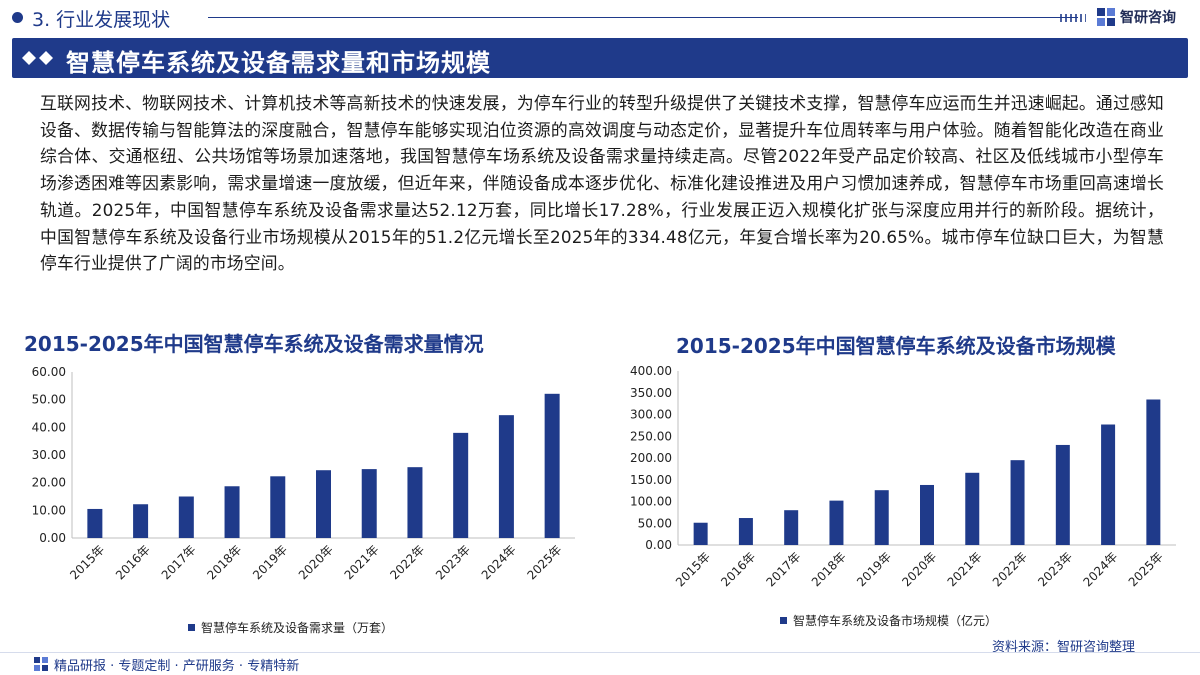  Describe the element at coordinates (297, 627) in the screenshot. I see `legend-label: 智慧停车系统及设备需求量（万套）` at that location.